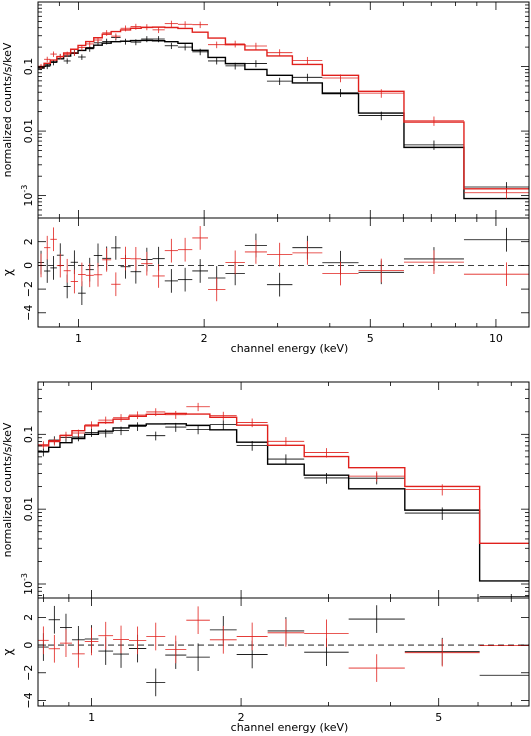 This screenshot has width=531, height=736. I want to click on x-tick-label: 10, so click(496, 338).